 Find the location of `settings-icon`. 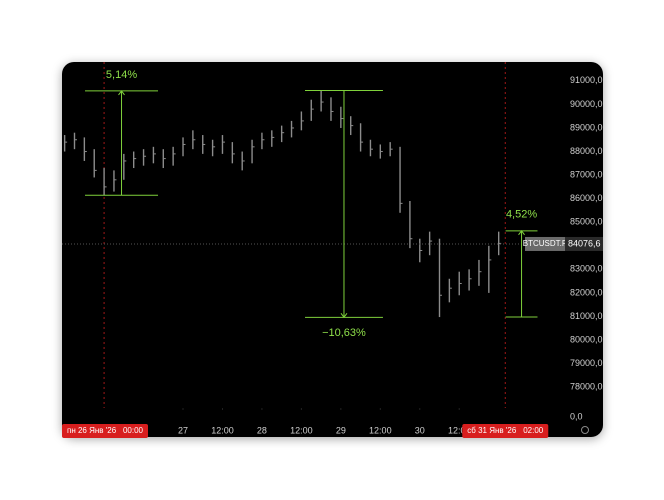

settings-icon is located at coordinates (585, 430).